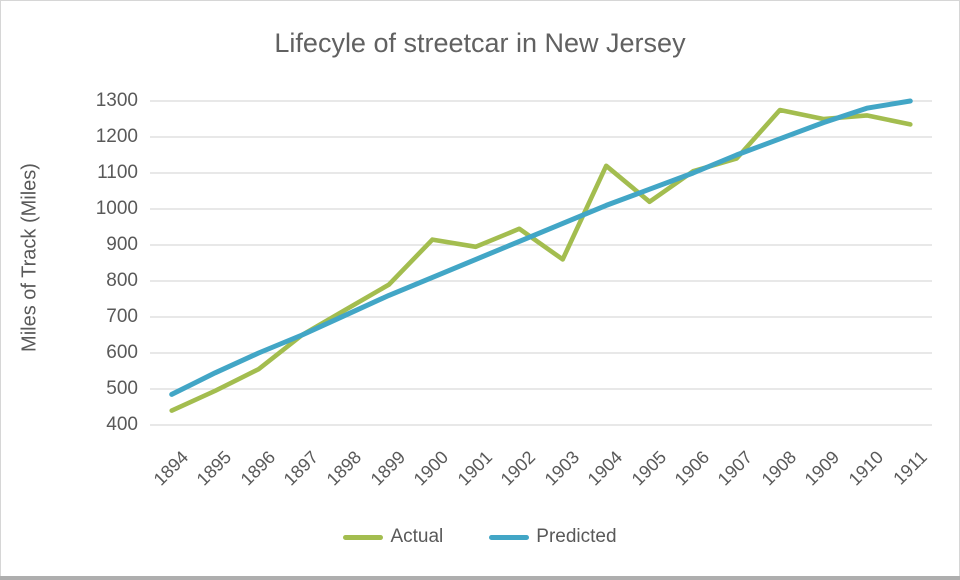 This screenshot has height=580, width=960. I want to click on window-bottom-border, so click(480, 578).